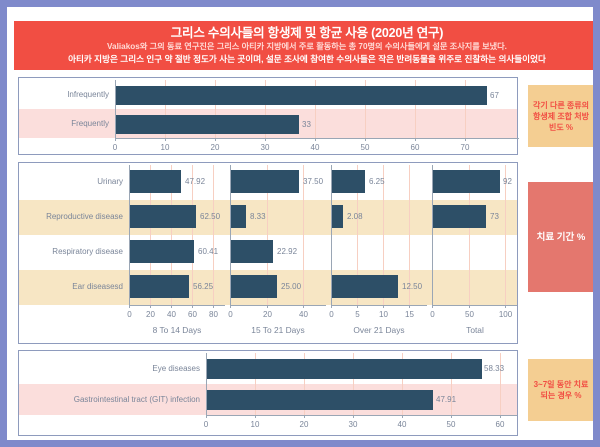 The height and width of the screenshot is (447, 600). Describe the element at coordinates (155, 181) in the screenshot. I see `bar-8to14-urinary` at that location.